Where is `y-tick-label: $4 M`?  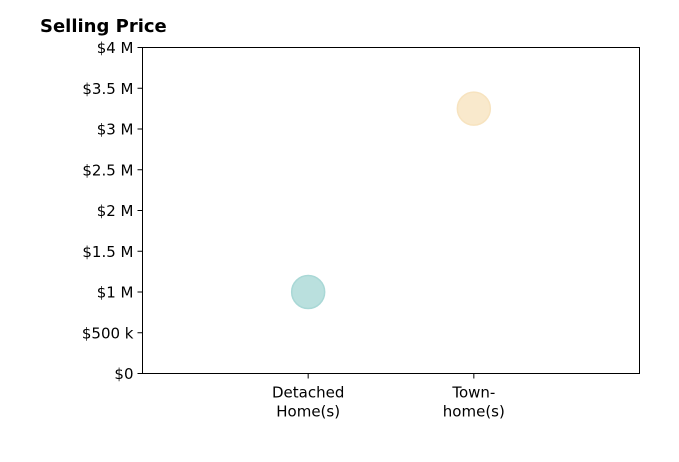
y-tick-label: $4 M is located at coordinates (115, 48).